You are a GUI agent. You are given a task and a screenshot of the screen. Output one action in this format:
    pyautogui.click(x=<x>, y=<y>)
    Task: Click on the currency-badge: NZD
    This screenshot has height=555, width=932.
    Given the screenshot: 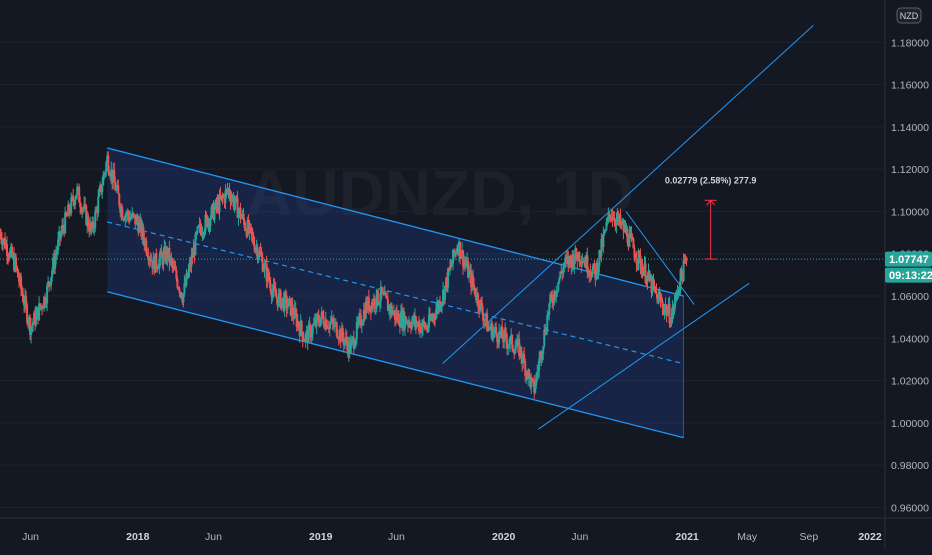 What is the action you would take?
    pyautogui.click(x=909, y=15)
    